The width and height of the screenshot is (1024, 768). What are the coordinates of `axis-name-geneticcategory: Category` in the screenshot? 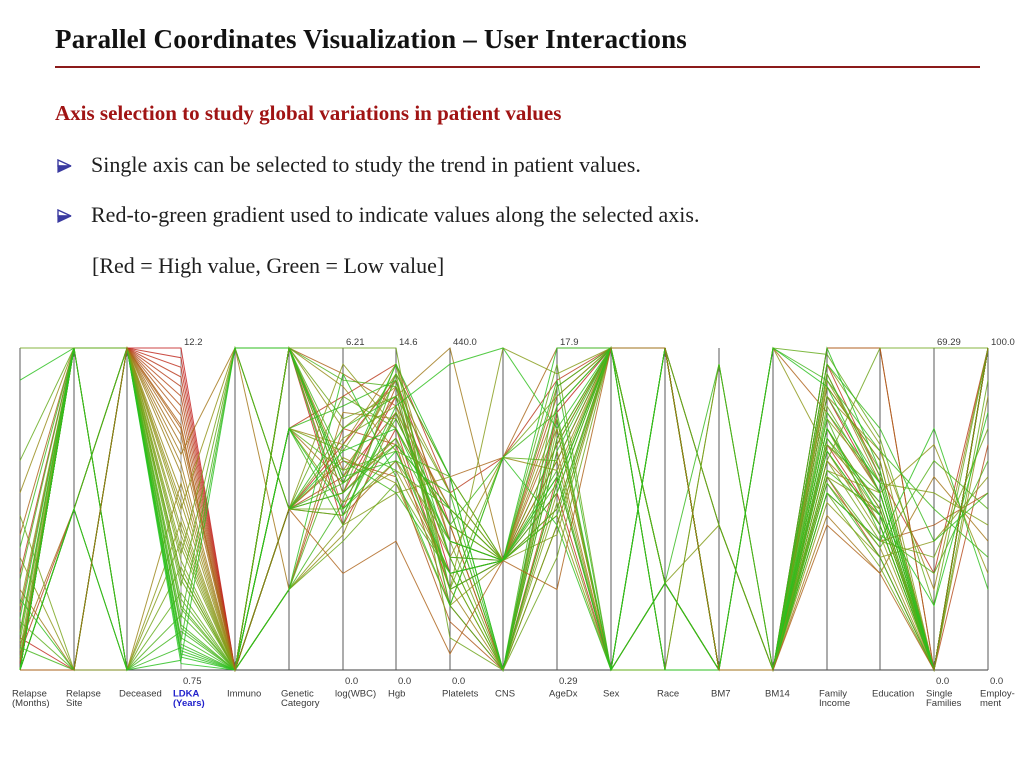 It's located at (300, 703).